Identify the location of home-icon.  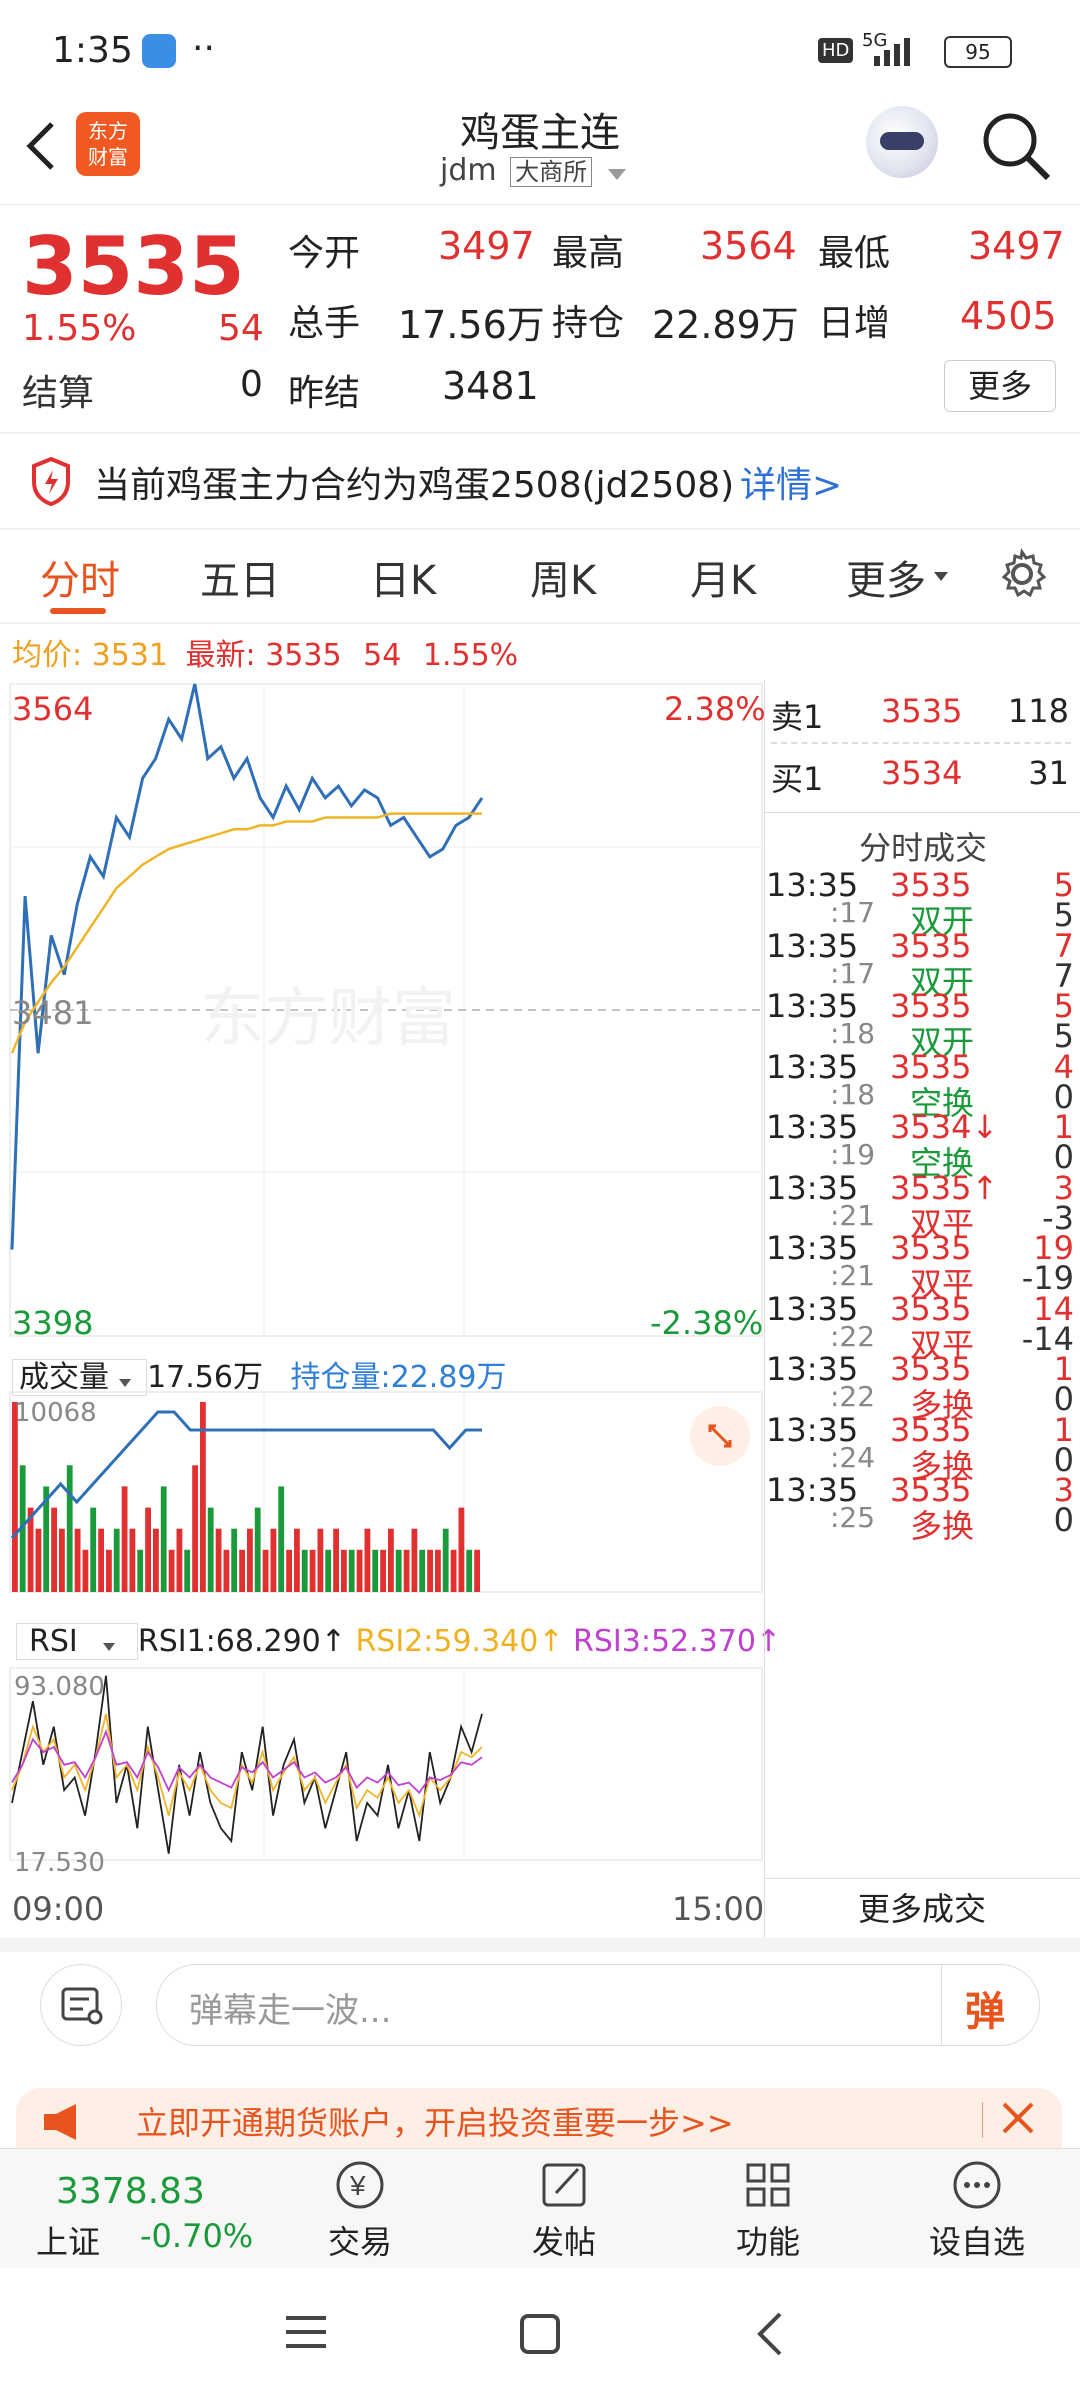
(540, 2336).